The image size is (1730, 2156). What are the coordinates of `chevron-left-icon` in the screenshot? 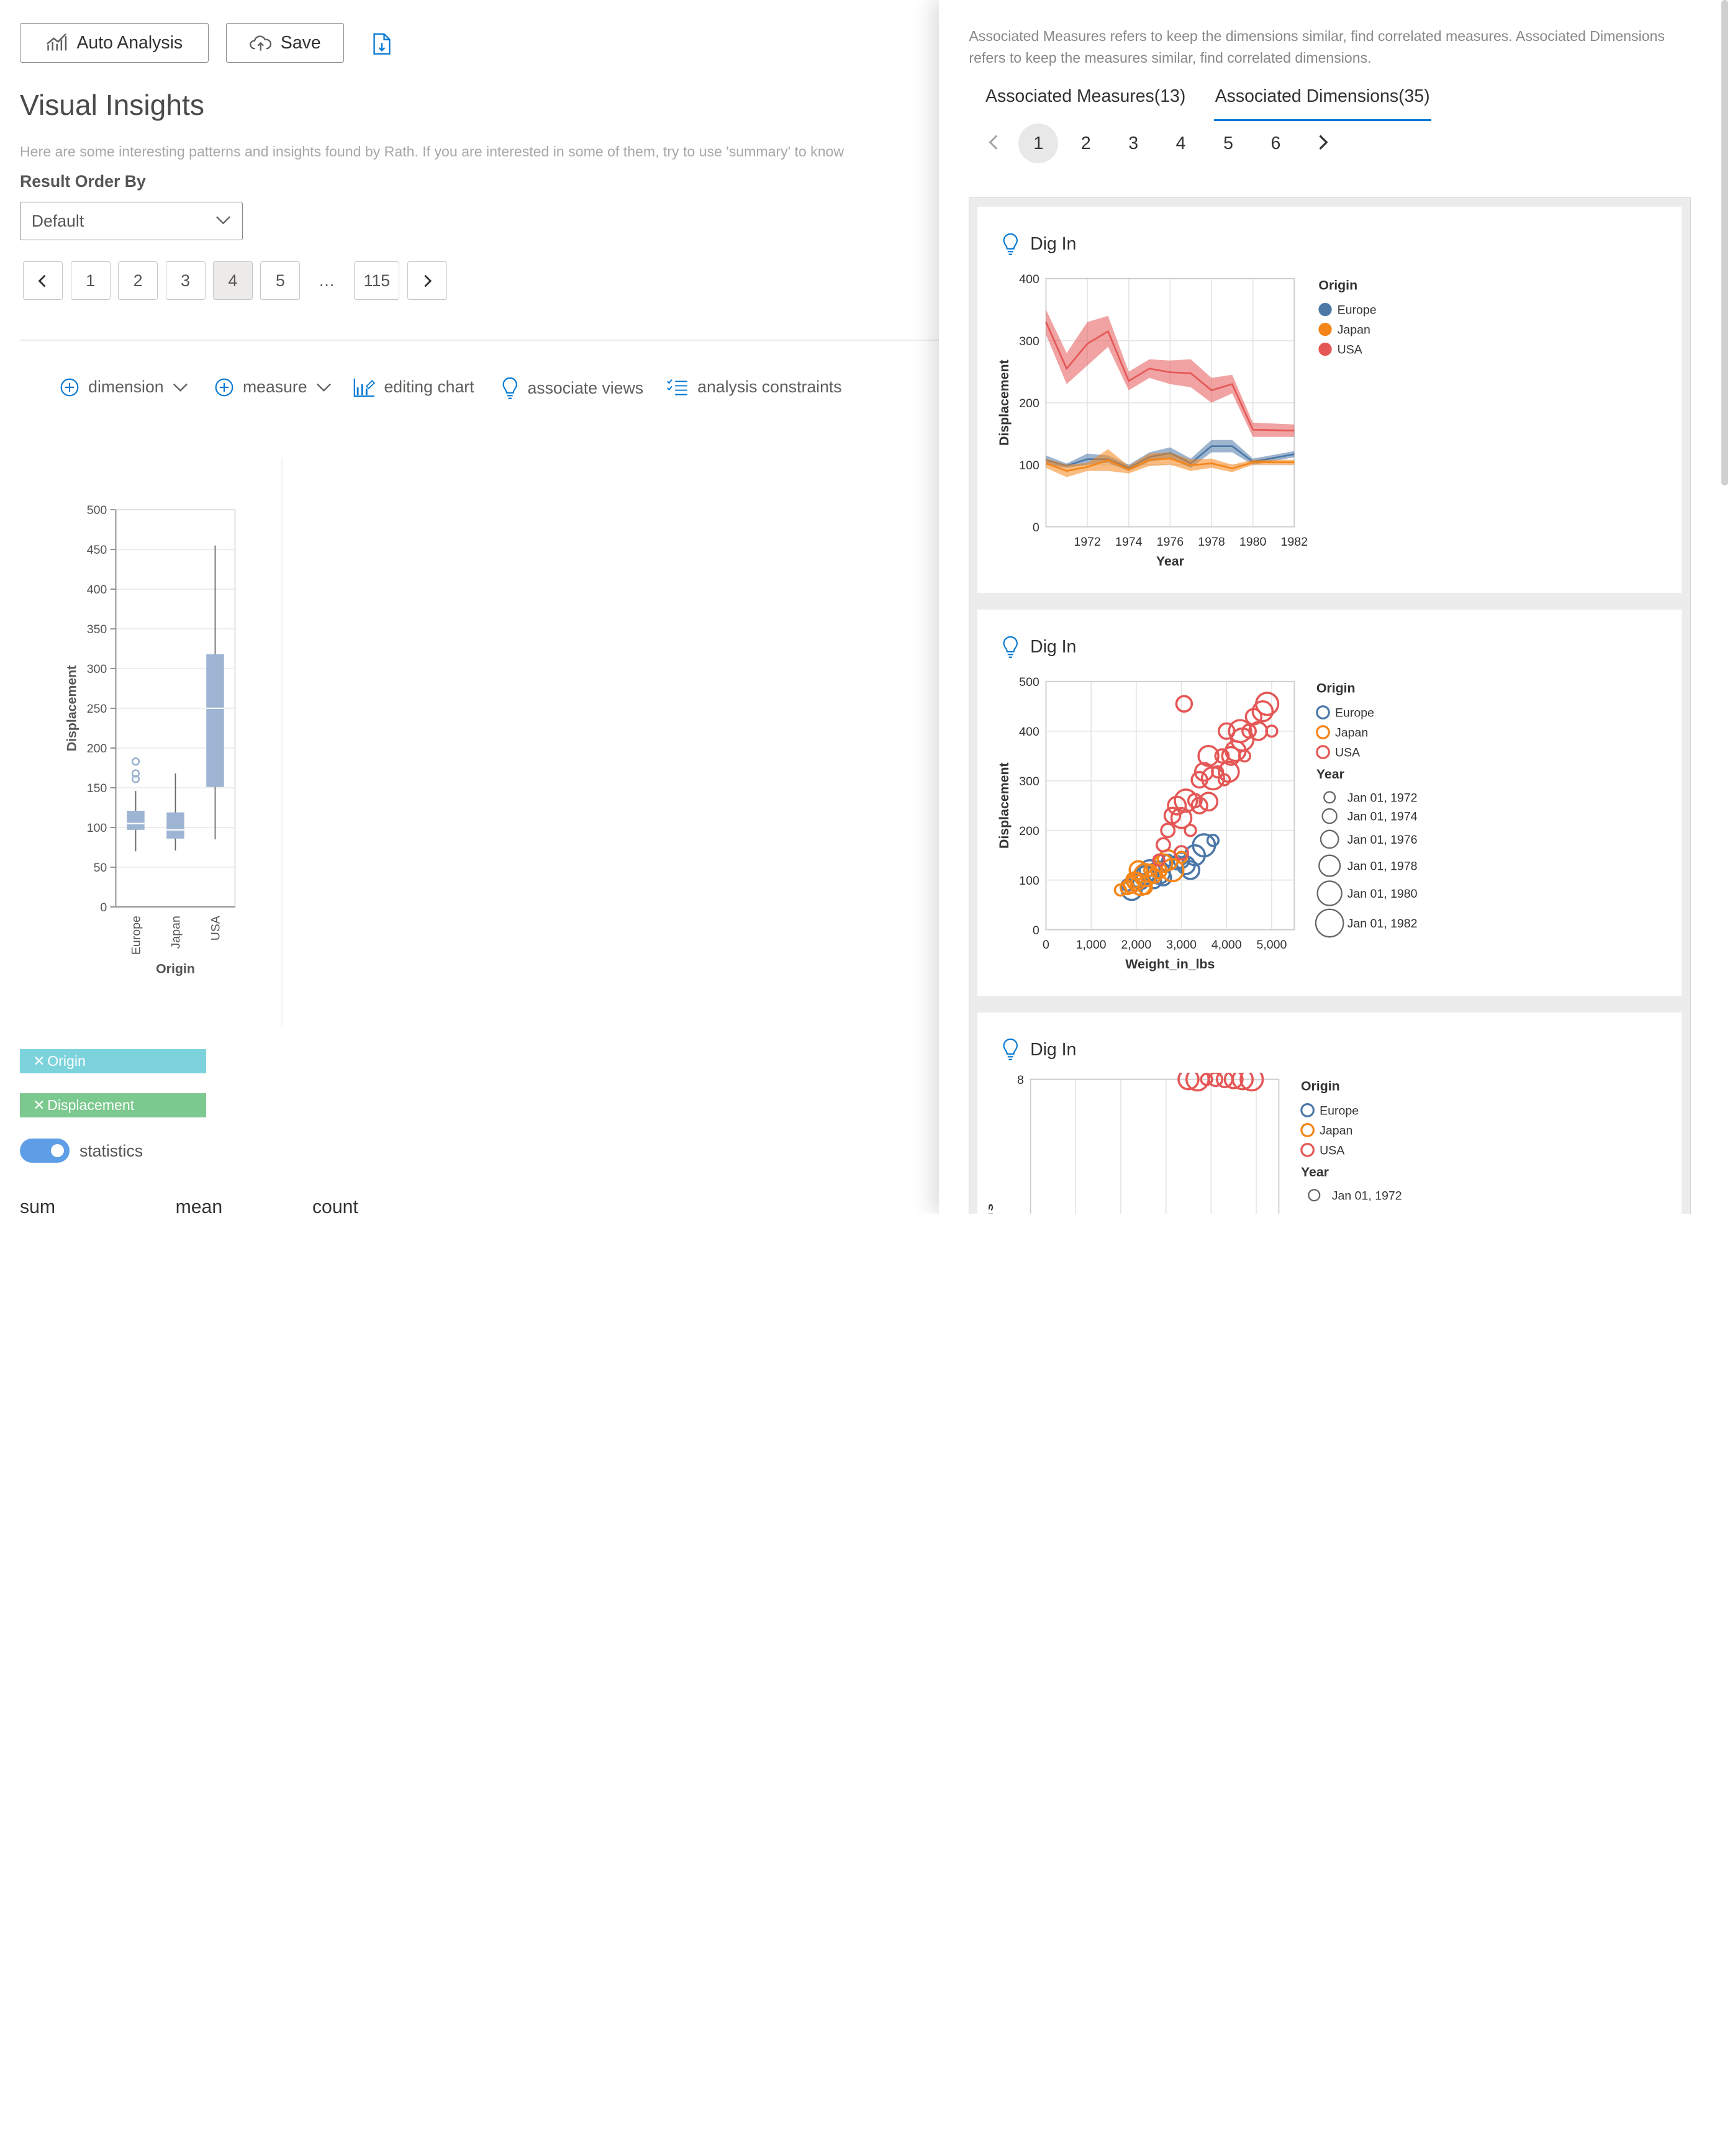 It's located at (993, 142).